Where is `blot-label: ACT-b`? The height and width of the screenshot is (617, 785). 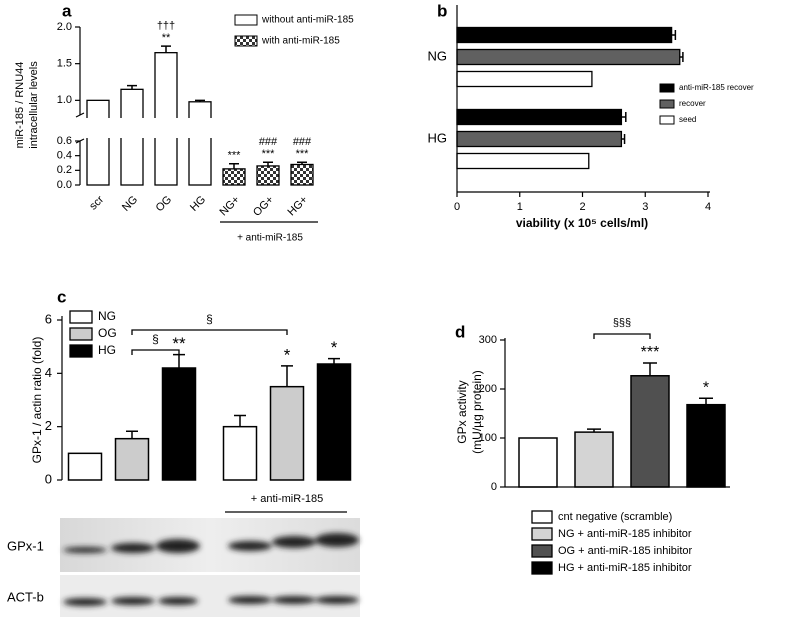 blot-label: ACT-b is located at coordinates (25, 596).